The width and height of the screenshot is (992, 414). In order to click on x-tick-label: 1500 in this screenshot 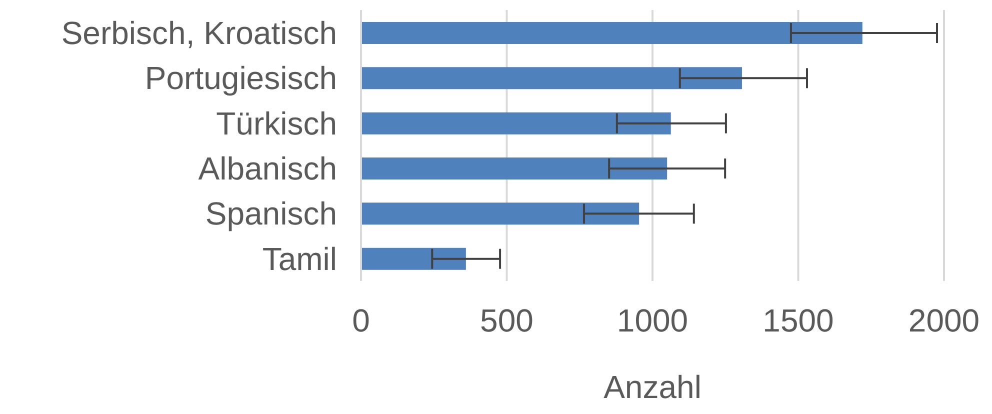, I will do `click(798, 320)`.